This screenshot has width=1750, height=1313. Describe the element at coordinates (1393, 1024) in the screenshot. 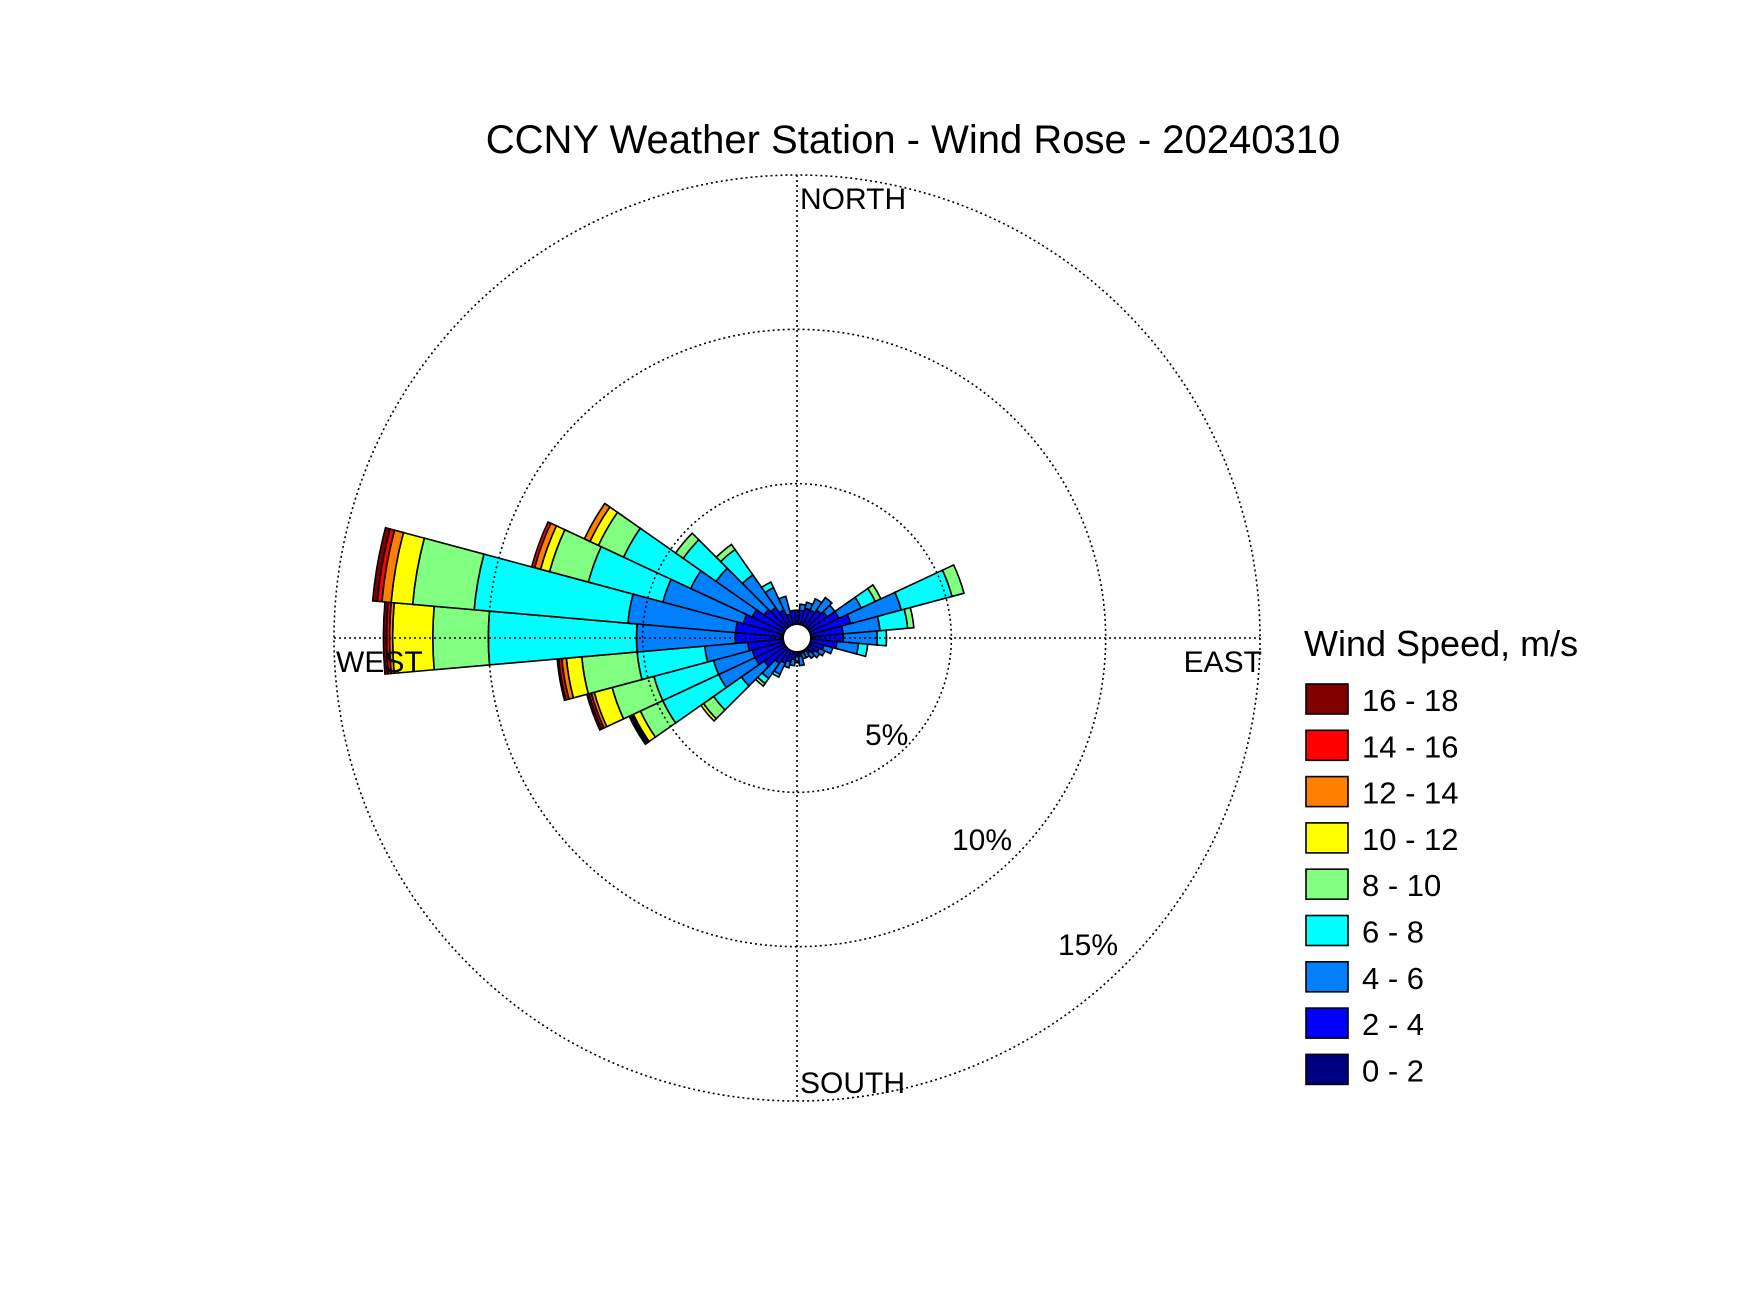

I see `legend-label-7: 2 - 4` at that location.